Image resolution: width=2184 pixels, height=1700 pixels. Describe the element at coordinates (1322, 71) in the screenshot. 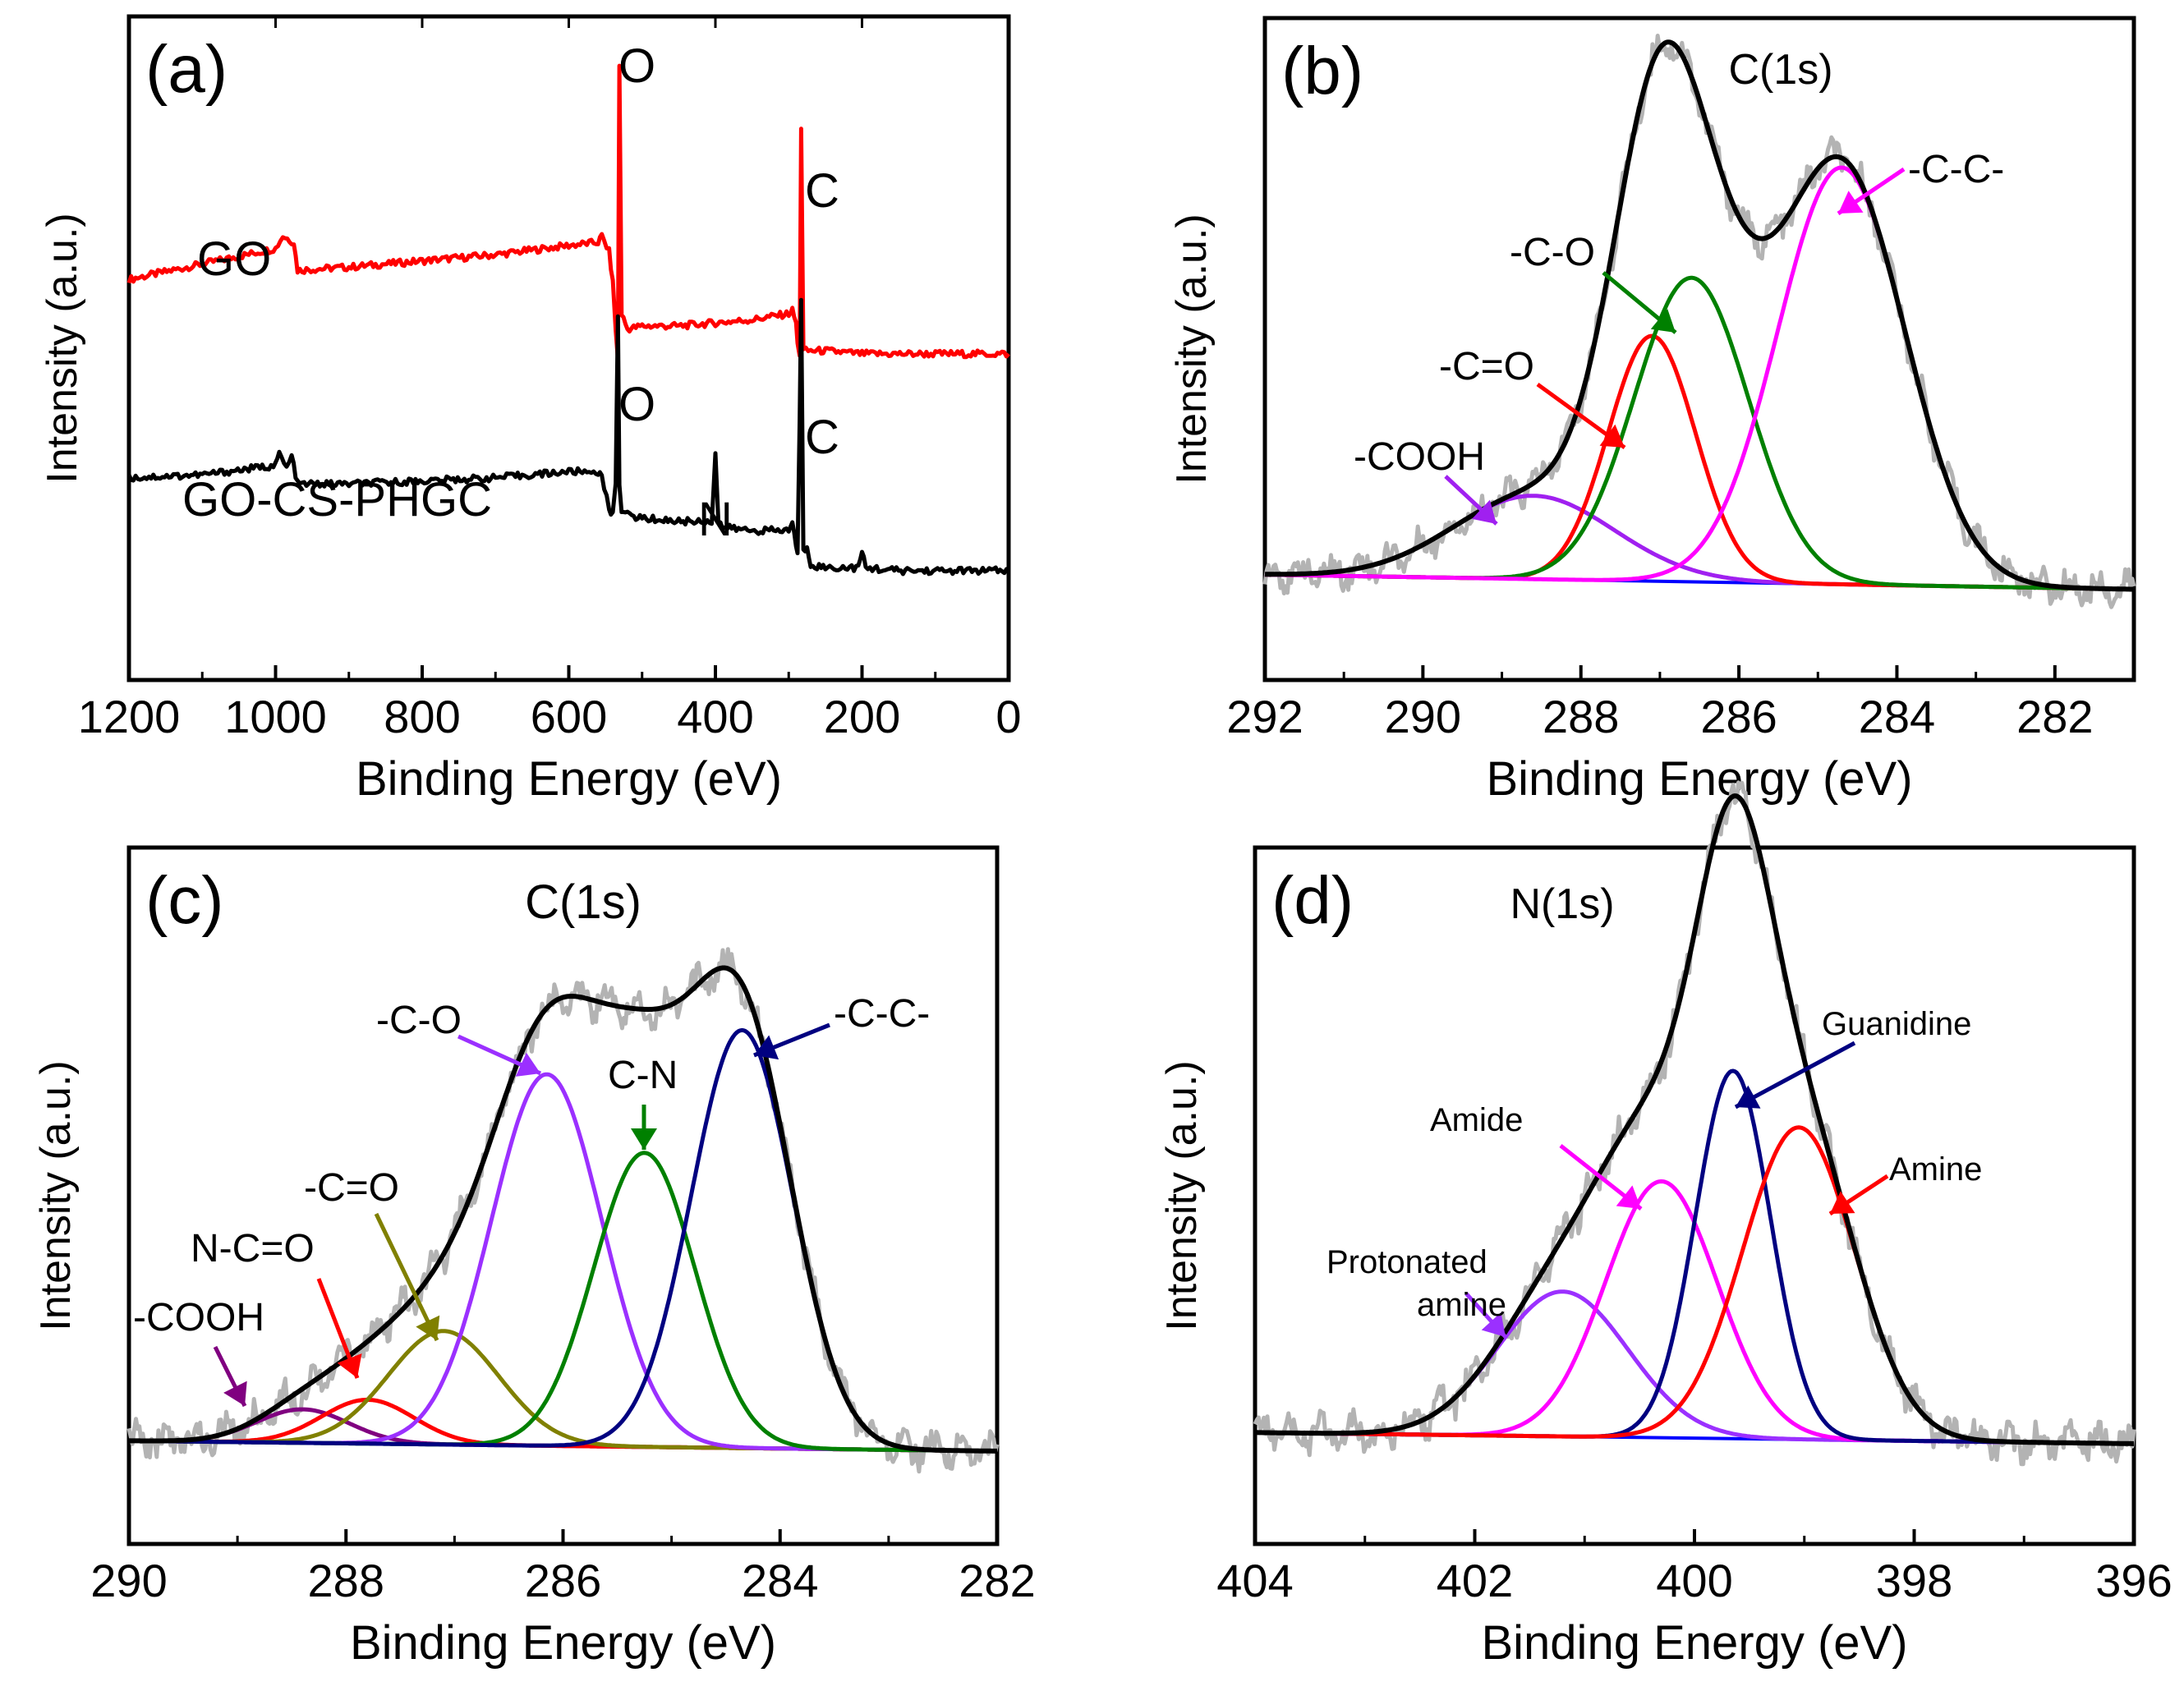

I see `panel-label: (b)` at that location.